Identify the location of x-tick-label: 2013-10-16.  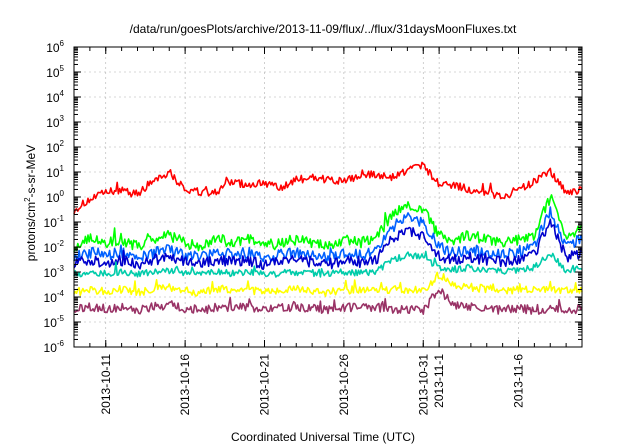
(185, 385).